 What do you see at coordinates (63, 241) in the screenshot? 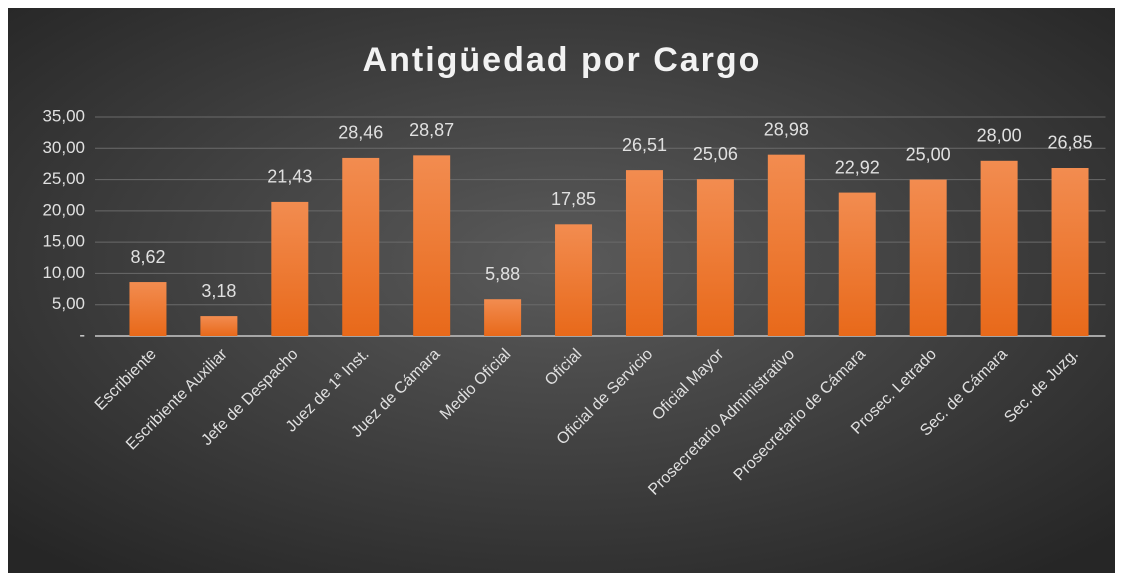
I see `y-tick-label: 15,00` at bounding box center [63, 241].